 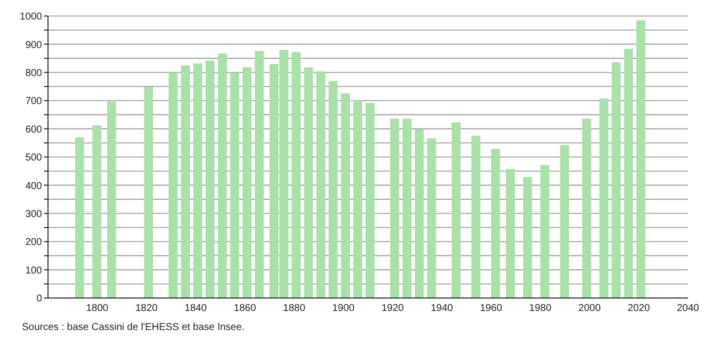 I want to click on x-tick-label: 1880, so click(x=294, y=308).